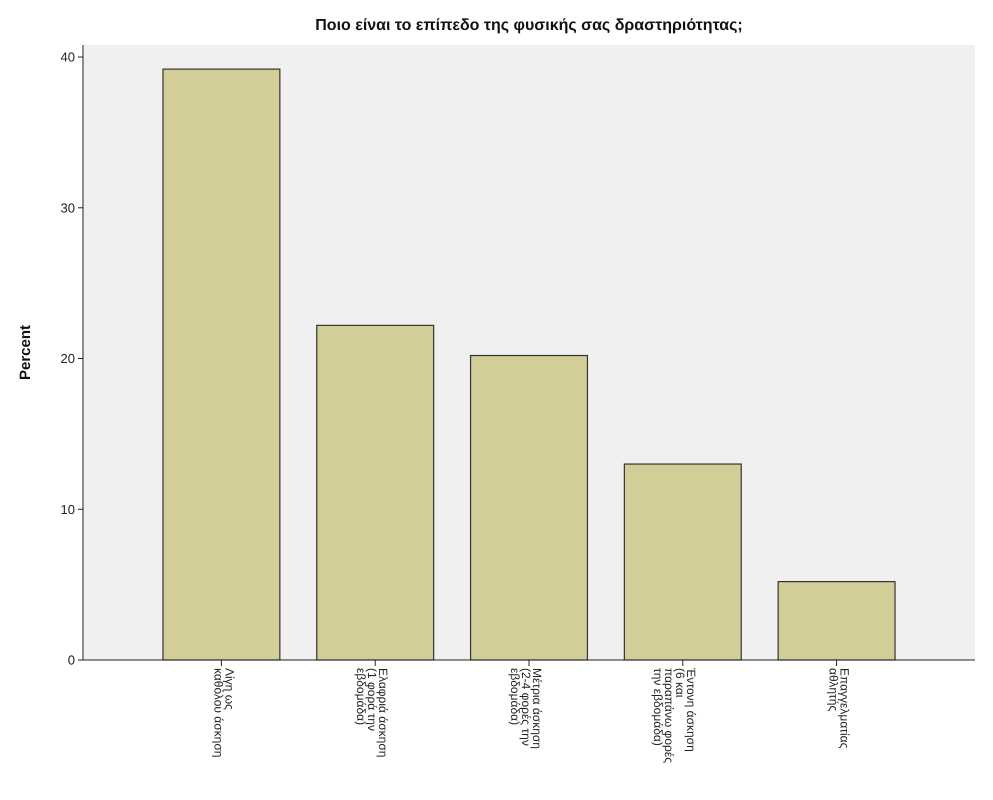 Image resolution: width=993 pixels, height=800 pixels. Describe the element at coordinates (67, 57) in the screenshot. I see `y-tick-label: 40` at that location.